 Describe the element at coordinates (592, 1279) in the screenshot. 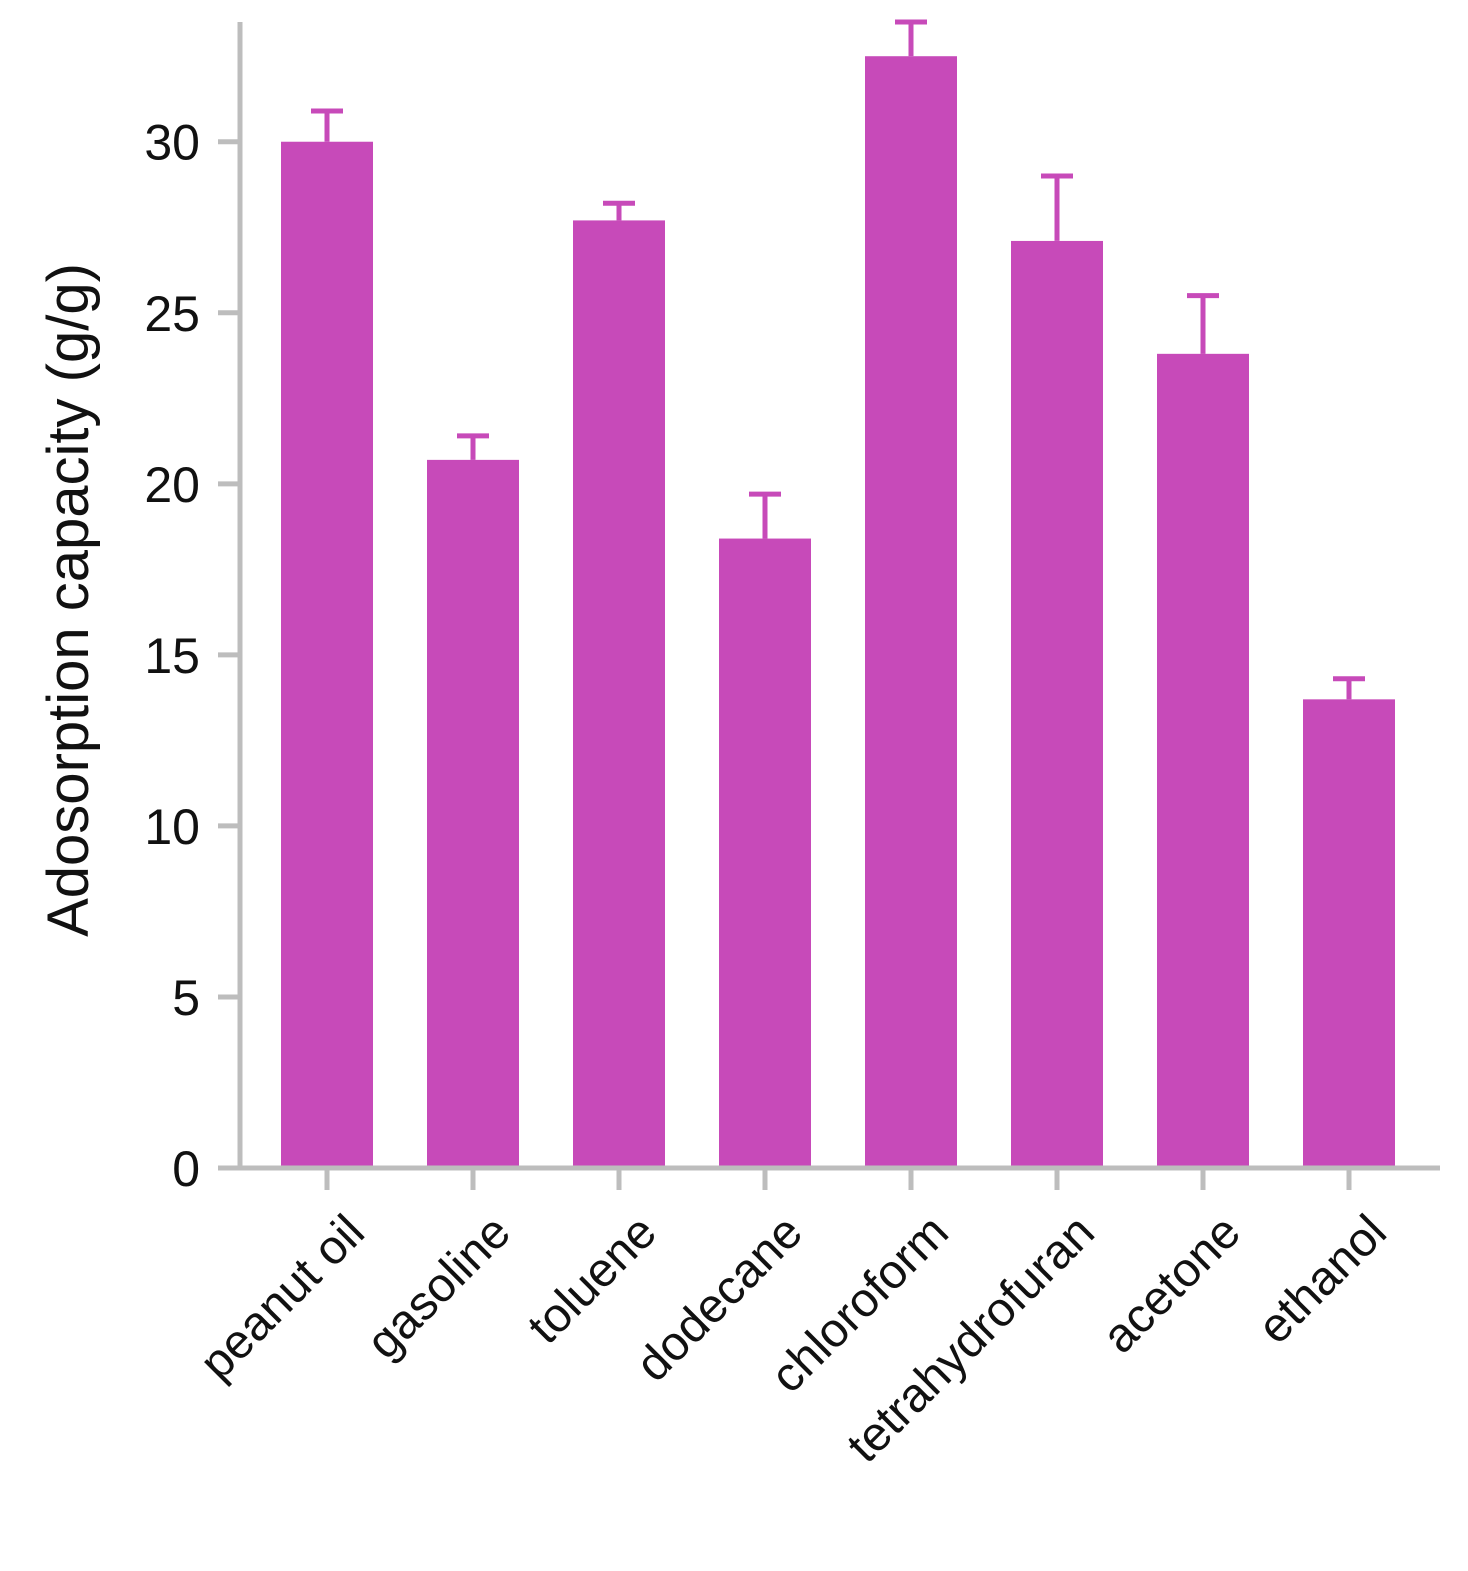

I see `x-tick-label: toluene` at that location.